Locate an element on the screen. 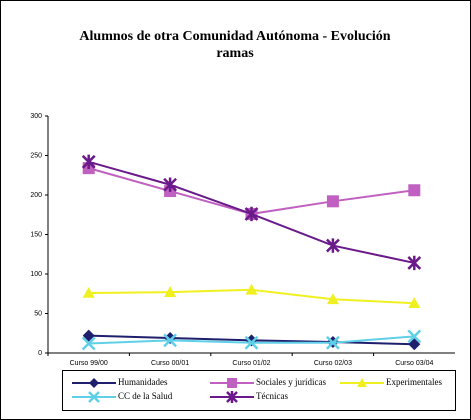  y-tick-label: 0 is located at coordinates (40, 353).